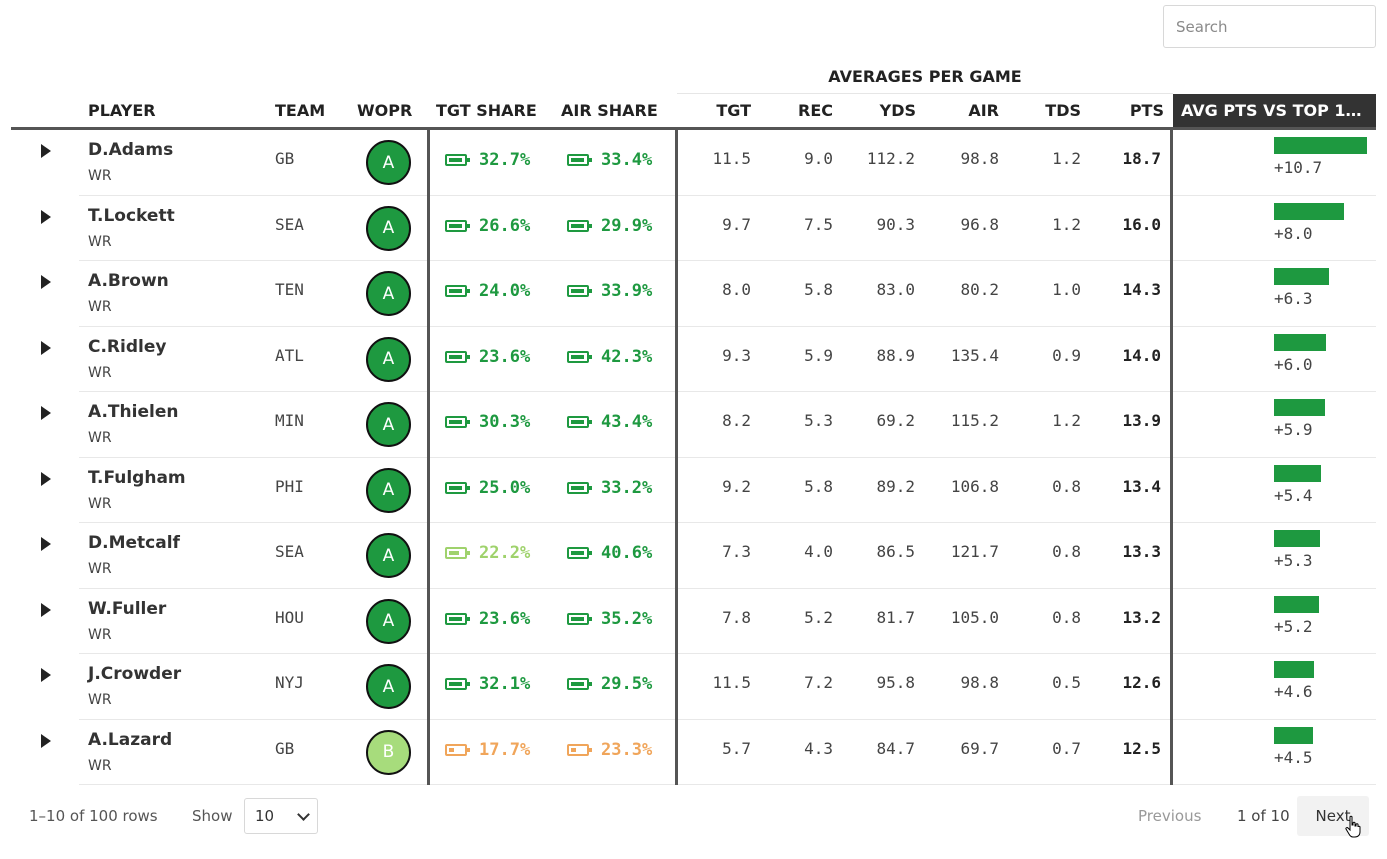 This screenshot has width=1387, height=859. What do you see at coordinates (122, 110) in the screenshot?
I see `column-header-player: PLAYER` at bounding box center [122, 110].